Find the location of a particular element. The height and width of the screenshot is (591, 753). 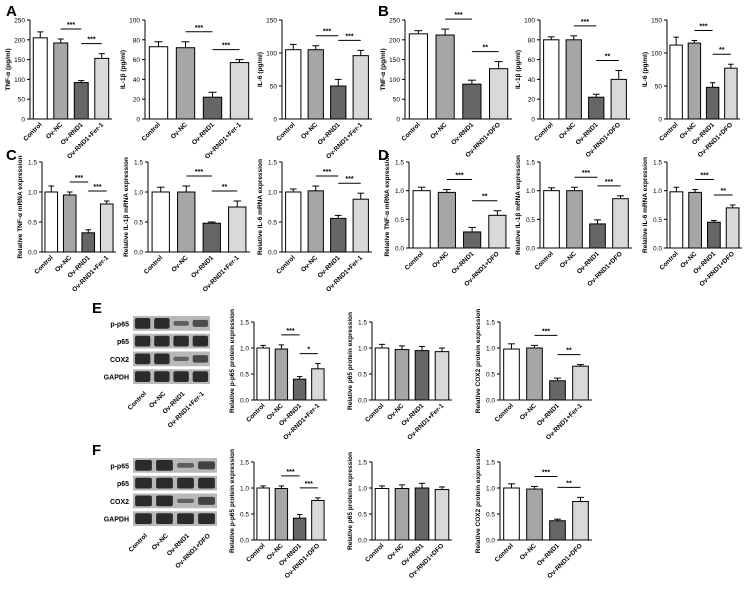

blot-lane-label: Control is located at coordinates (138, 542).